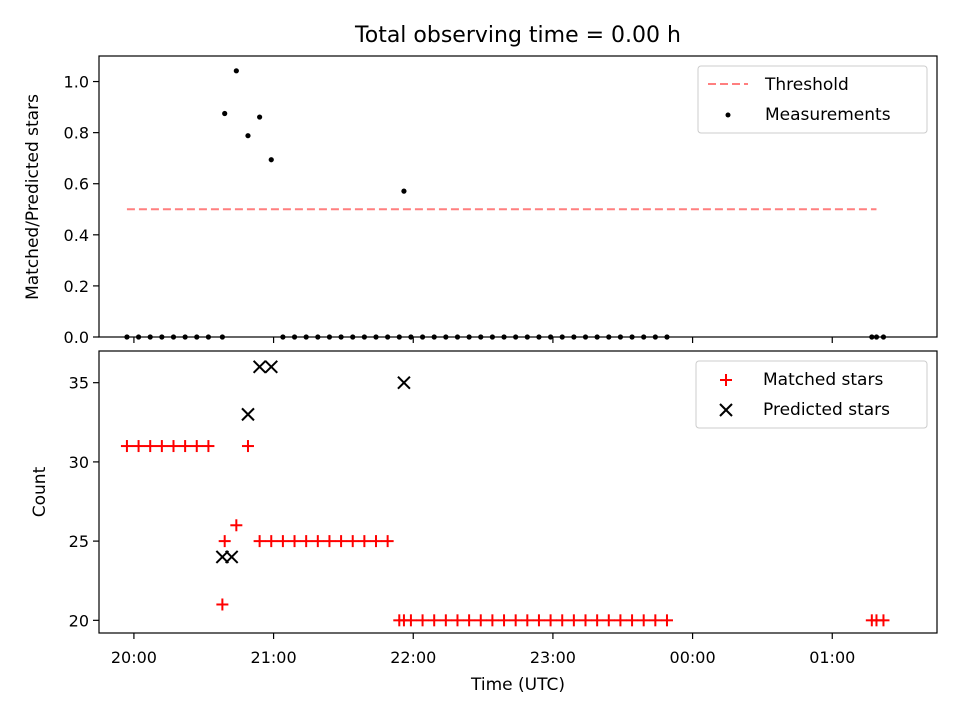 The width and height of the screenshot is (960, 720). What do you see at coordinates (81, 210) in the screenshot?
I see `top-y-ticks: 0.0 0.2 0.4 0.6 0.8 1.0` at bounding box center [81, 210].